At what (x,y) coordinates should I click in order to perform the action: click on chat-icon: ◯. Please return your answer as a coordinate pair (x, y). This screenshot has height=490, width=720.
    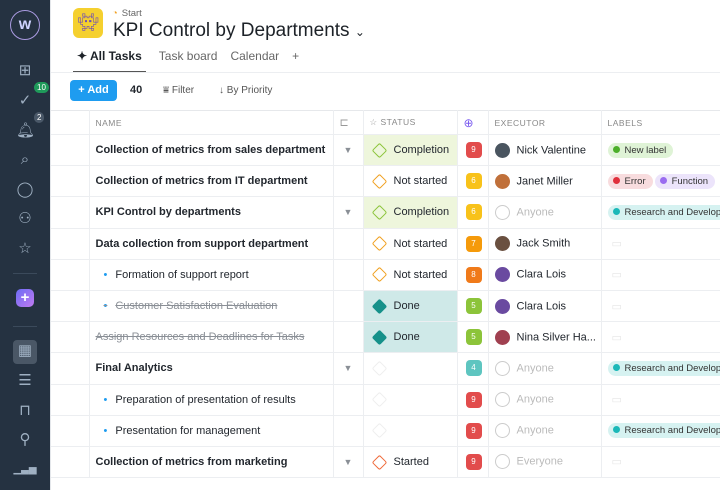
    Looking at the image, I should click on (25, 189).